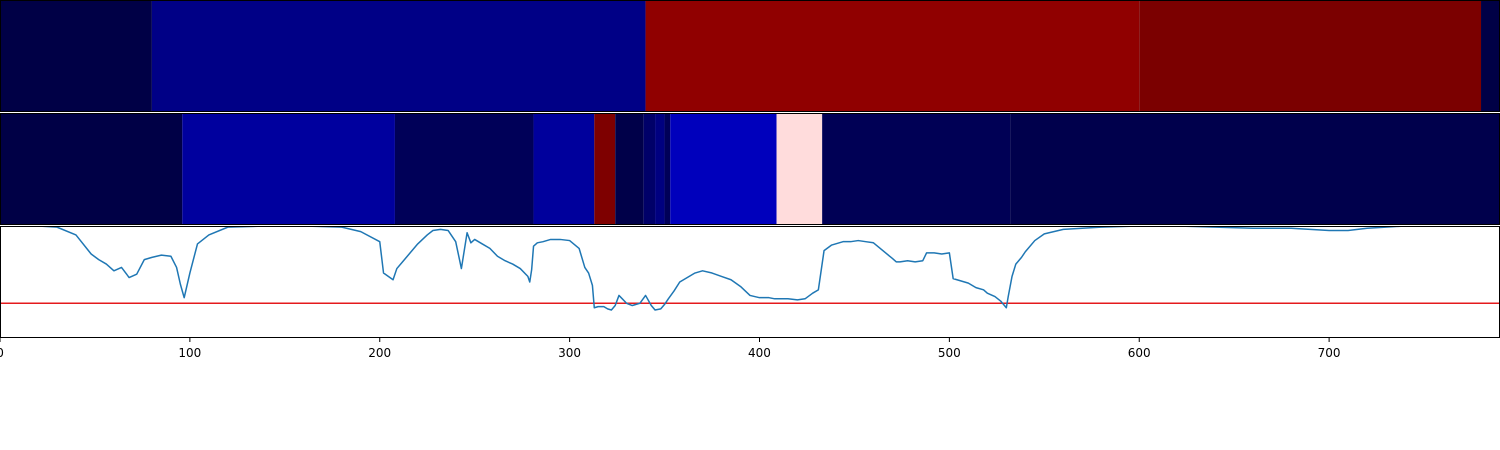 This screenshot has width=1500, height=450. I want to click on x-tick-label: 600, so click(1139, 353).